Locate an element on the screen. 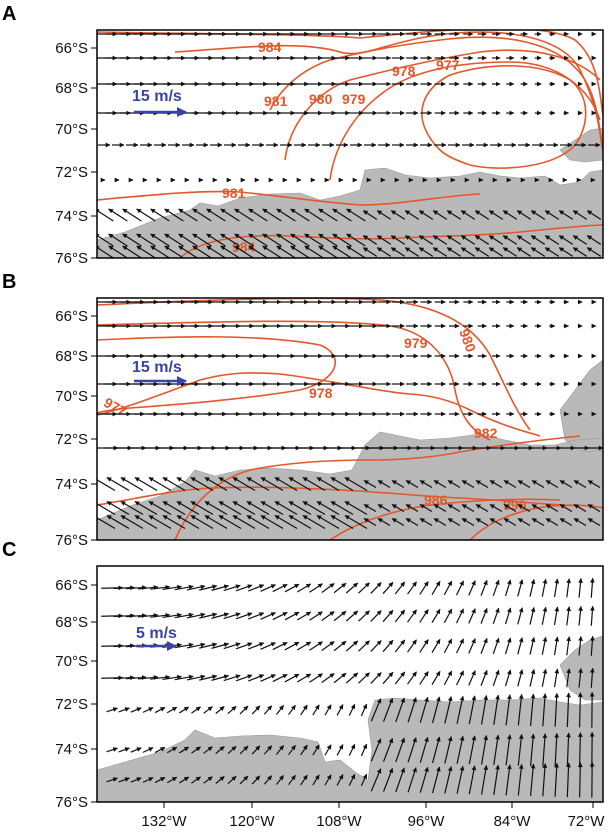 This screenshot has height=834, width=612. lat-tick-label: 68°S is located at coordinates (71, 88).